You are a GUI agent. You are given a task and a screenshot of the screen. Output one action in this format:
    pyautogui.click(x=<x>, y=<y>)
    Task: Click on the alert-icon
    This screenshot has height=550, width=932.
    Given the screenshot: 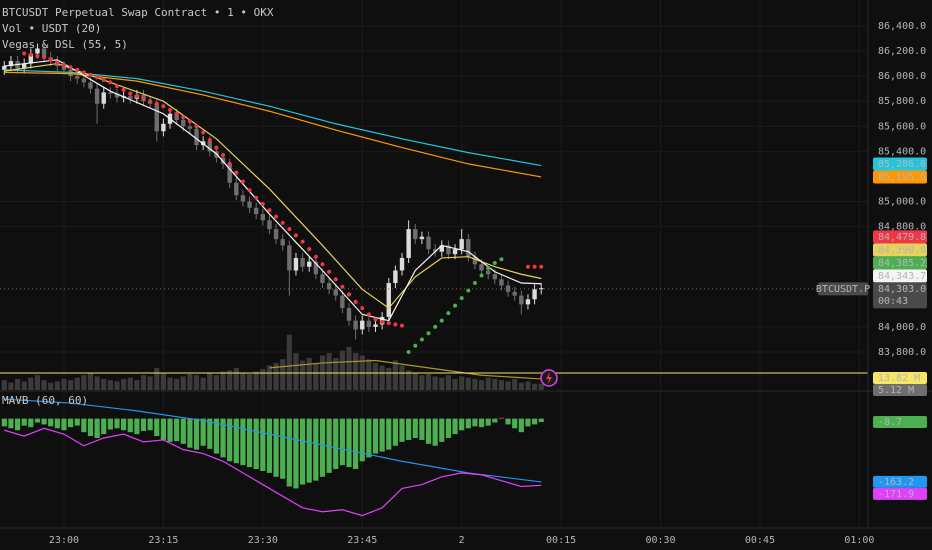 What is the action you would take?
    pyautogui.click(x=549, y=378)
    